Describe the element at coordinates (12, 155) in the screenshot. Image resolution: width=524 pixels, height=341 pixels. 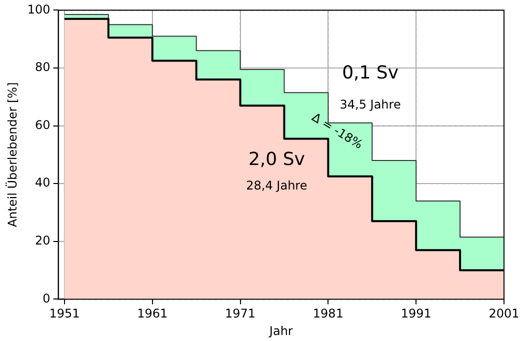
I see `y-axis-title: Anteil Überlebender [%]` at that location.